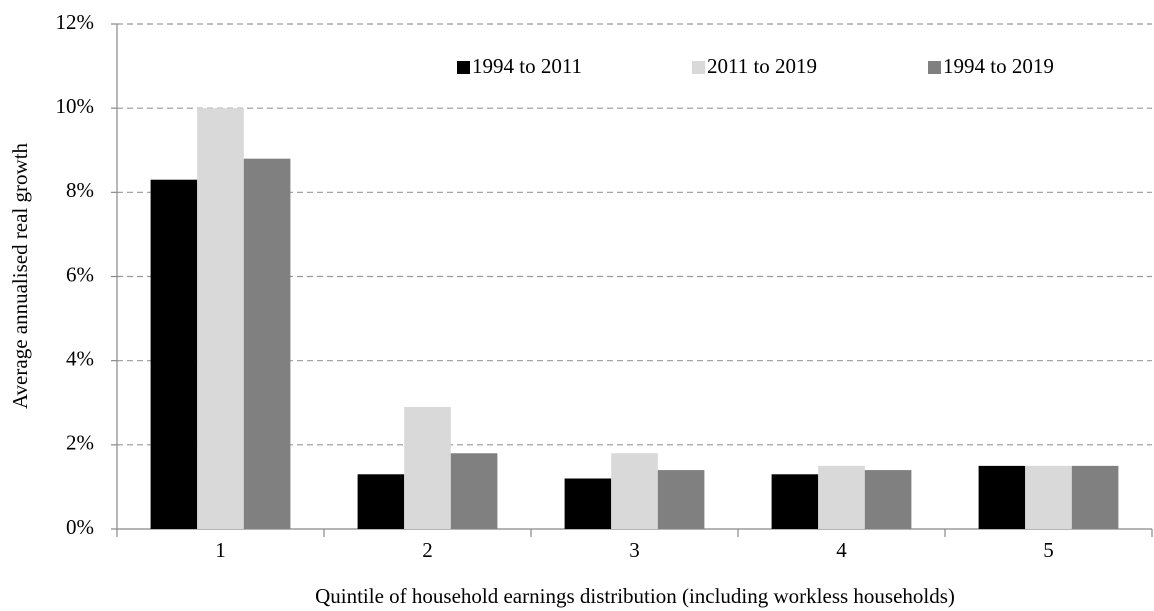 This screenshot has height=611, width=1154. I want to click on y-axis-title: Average annualised real growth, so click(20, 275).